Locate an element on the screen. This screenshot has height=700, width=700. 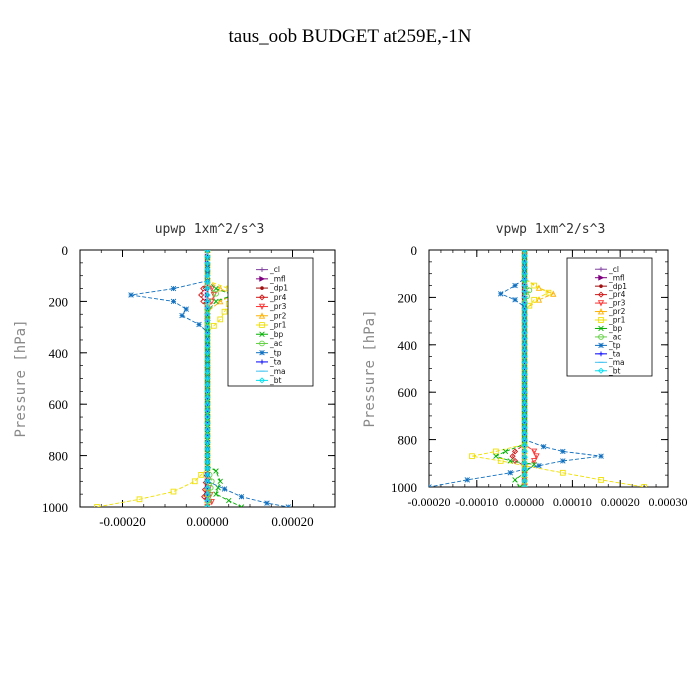
y-tick-label: 400 is located at coordinates (408, 345).